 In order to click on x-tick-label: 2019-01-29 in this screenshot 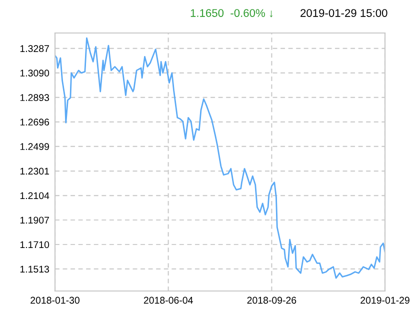, I will do `click(385, 300)`.